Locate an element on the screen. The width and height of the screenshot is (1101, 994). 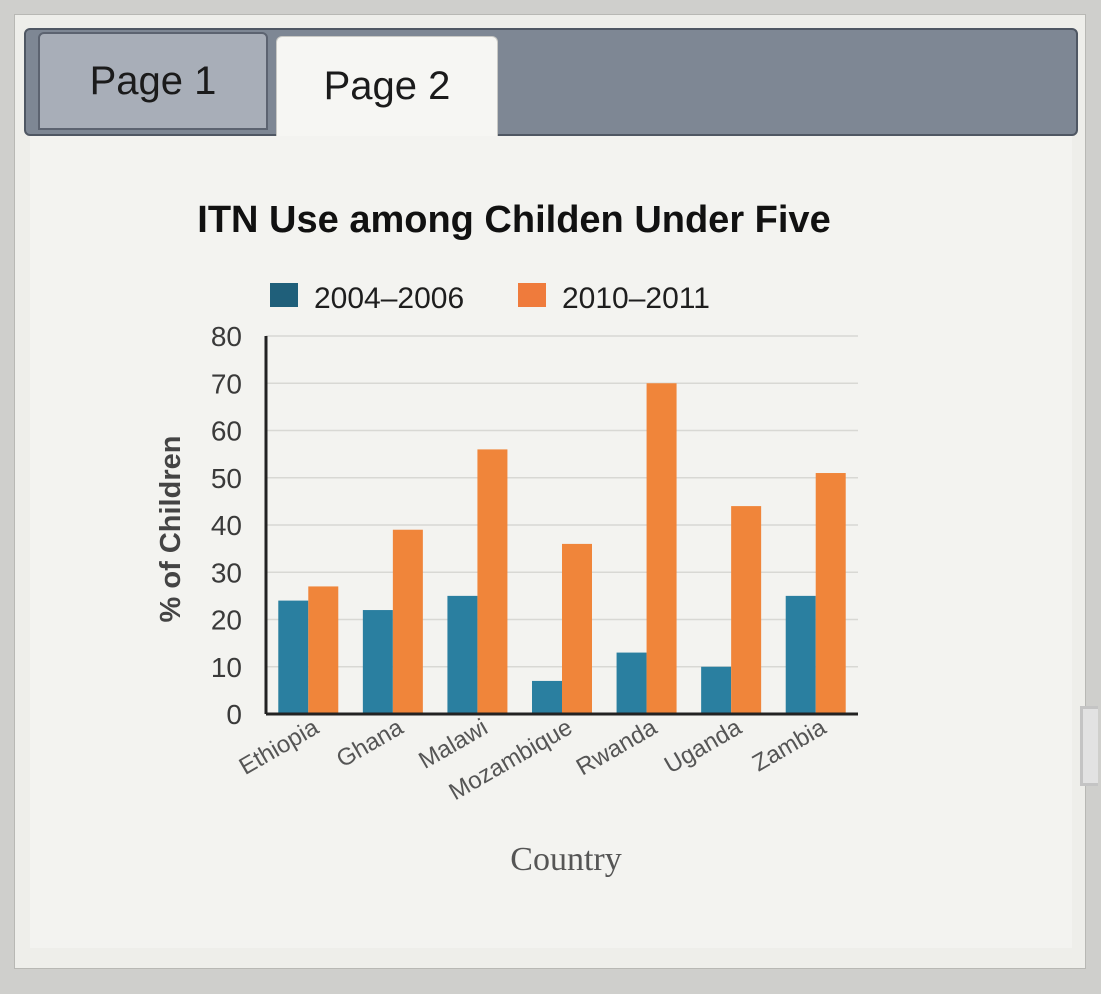
side-handle is located at coordinates (1089, 746).